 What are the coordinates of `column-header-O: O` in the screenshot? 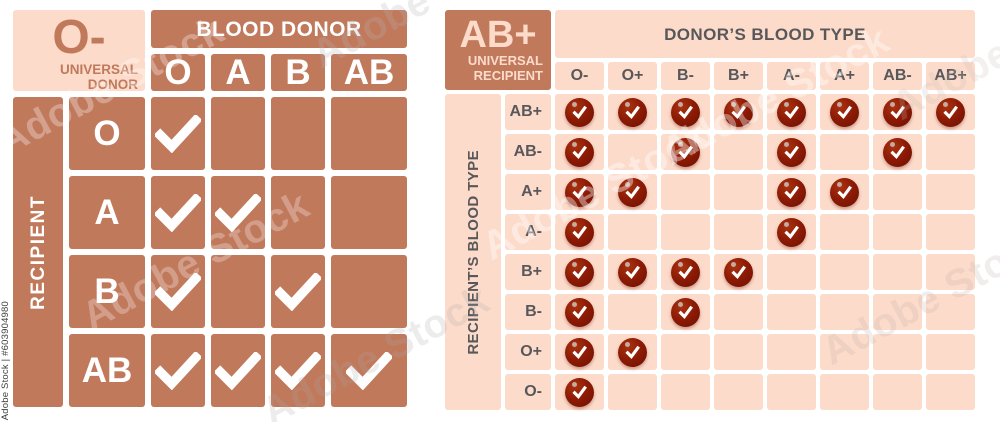 It's located at (178, 72).